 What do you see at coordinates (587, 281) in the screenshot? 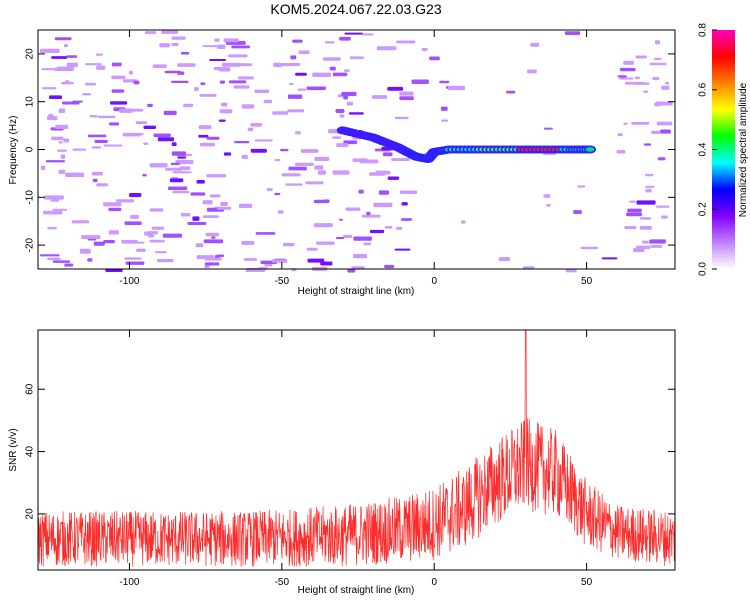
I see `spectrogram-xtick-label: 50` at bounding box center [587, 281].